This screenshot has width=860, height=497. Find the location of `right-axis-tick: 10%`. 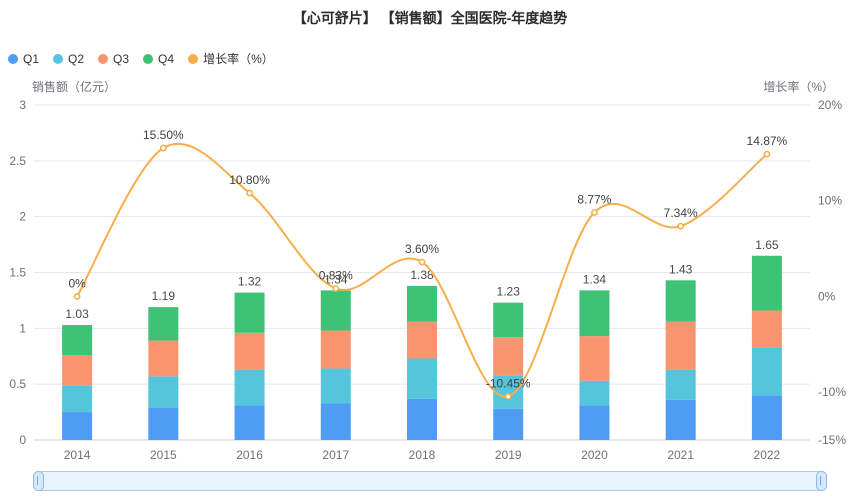

right-axis-tick: 10% is located at coordinates (830, 201).